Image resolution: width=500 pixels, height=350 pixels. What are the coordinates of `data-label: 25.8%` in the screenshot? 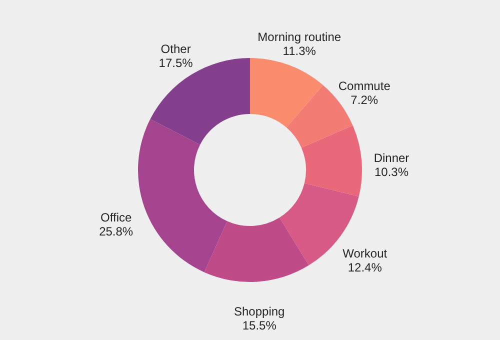 It's located at (116, 231).